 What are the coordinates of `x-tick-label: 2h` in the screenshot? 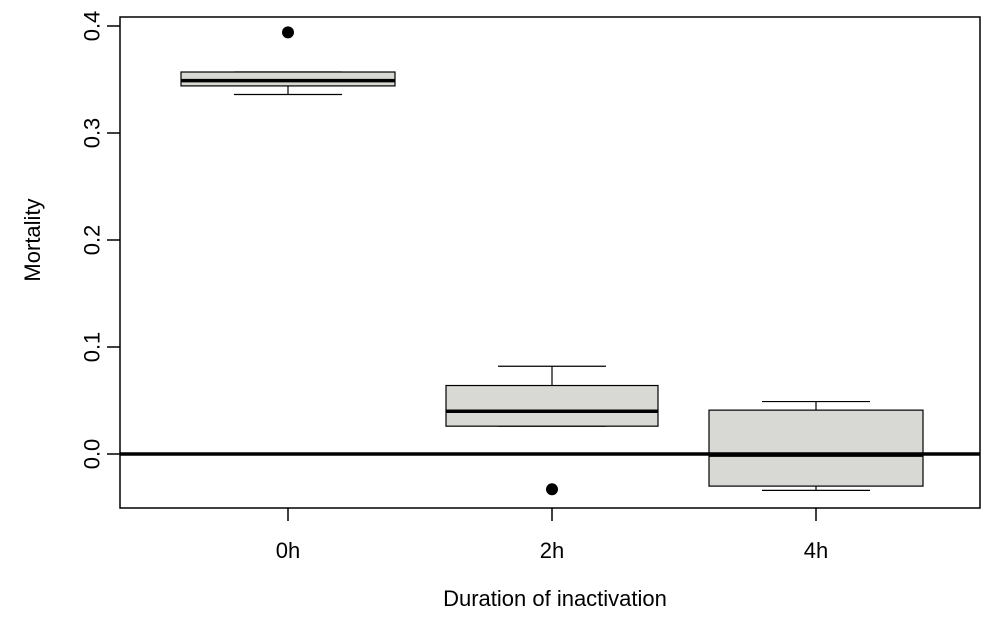 It's located at (552, 550).